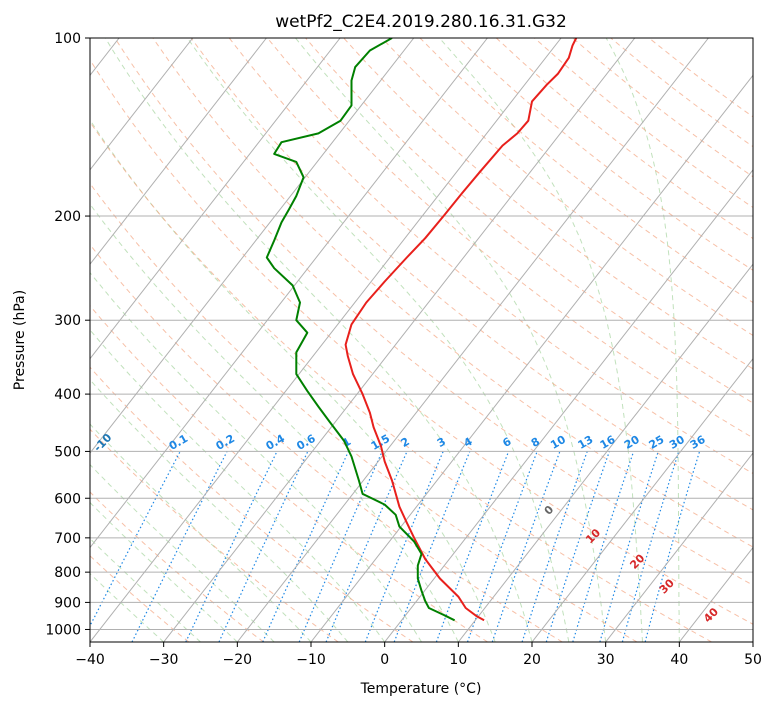 The width and height of the screenshot is (775, 708). I want to click on y-tick-label: 600, so click(67, 499).